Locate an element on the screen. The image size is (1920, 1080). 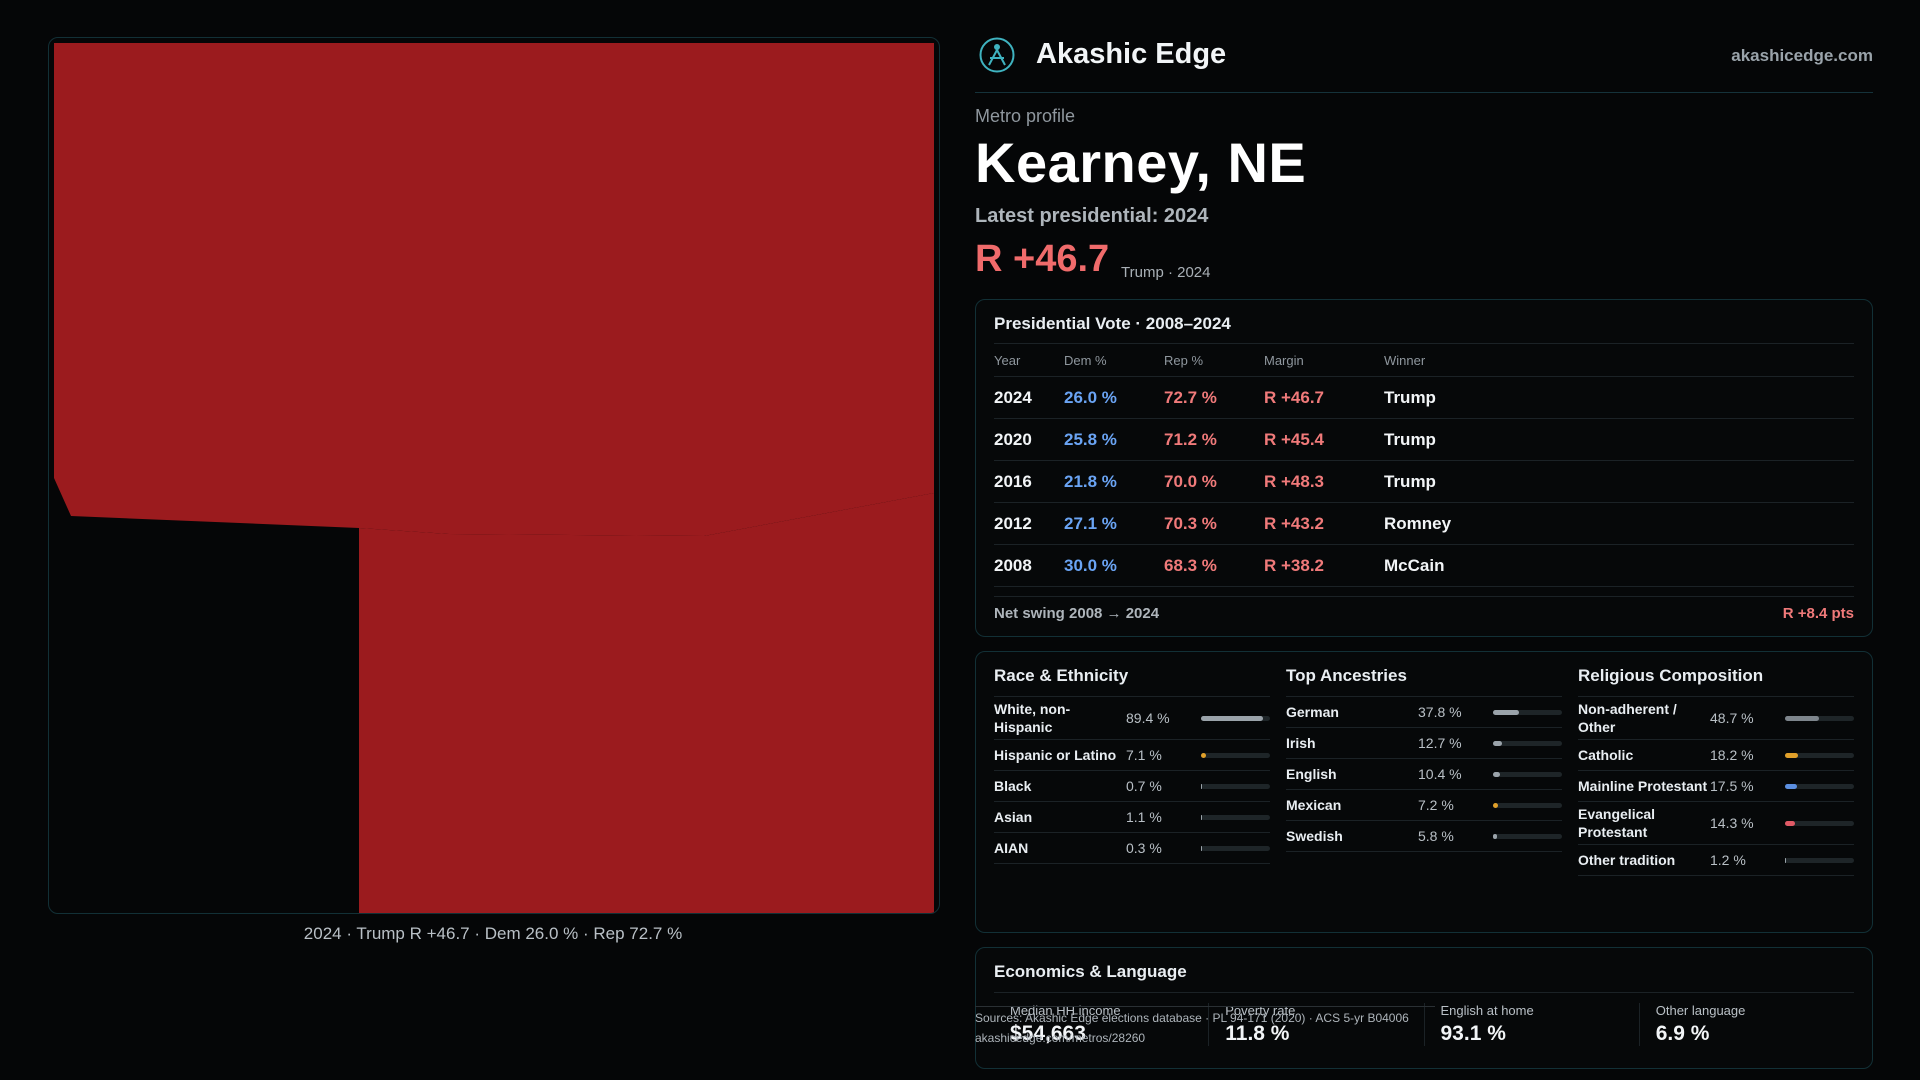
row-margin: R +38.2 is located at coordinates (1294, 565).